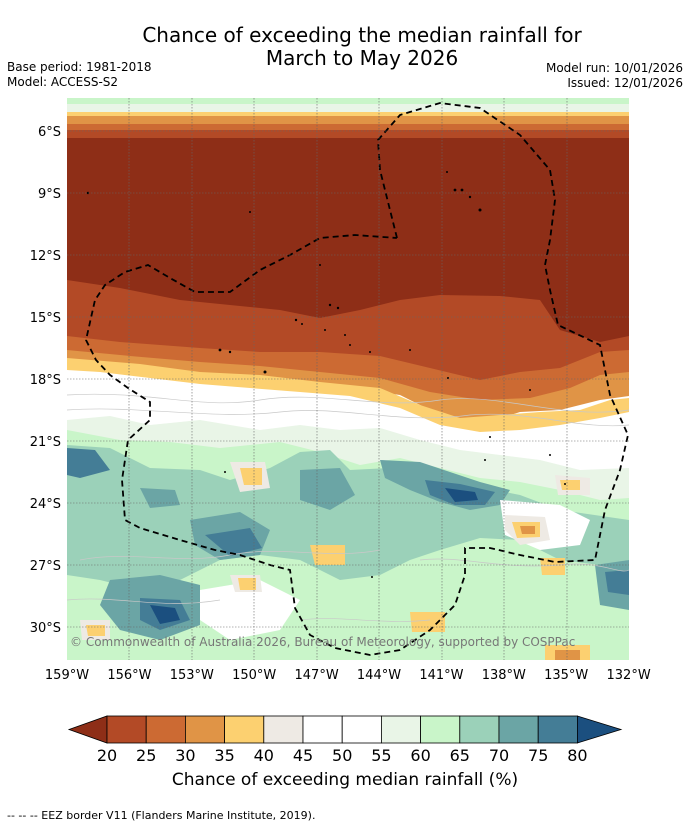 Image resolution: width=690 pixels, height=827 pixels. Describe the element at coordinates (600, 729) in the screenshot. I see `colorbar-extend-high` at that location.